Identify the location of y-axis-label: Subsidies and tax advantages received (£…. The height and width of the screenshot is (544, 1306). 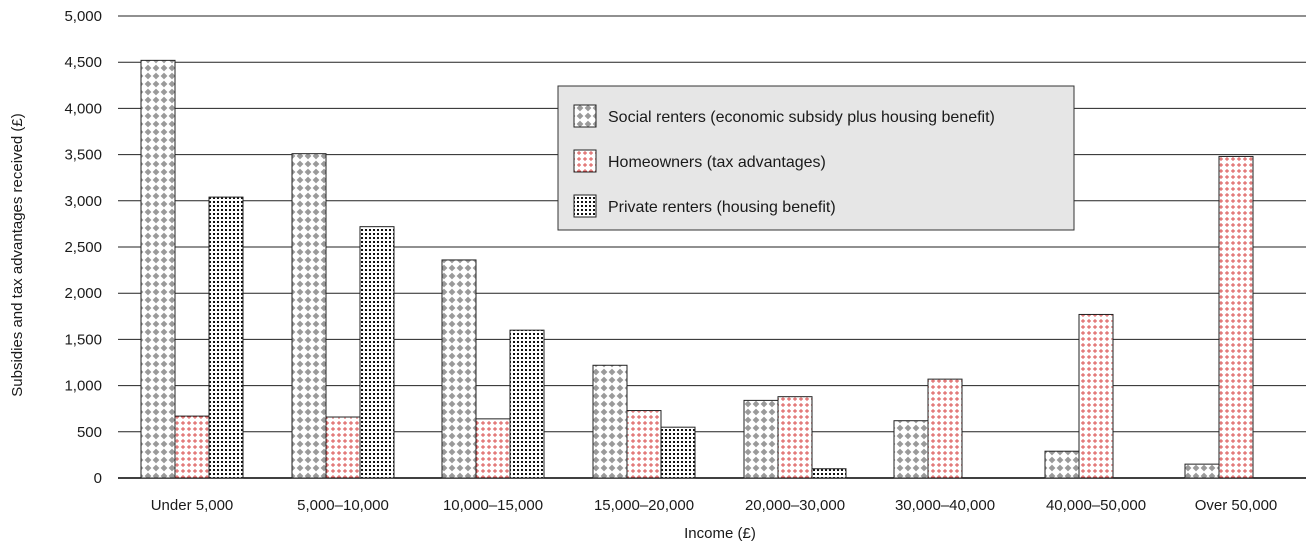
(17, 255).